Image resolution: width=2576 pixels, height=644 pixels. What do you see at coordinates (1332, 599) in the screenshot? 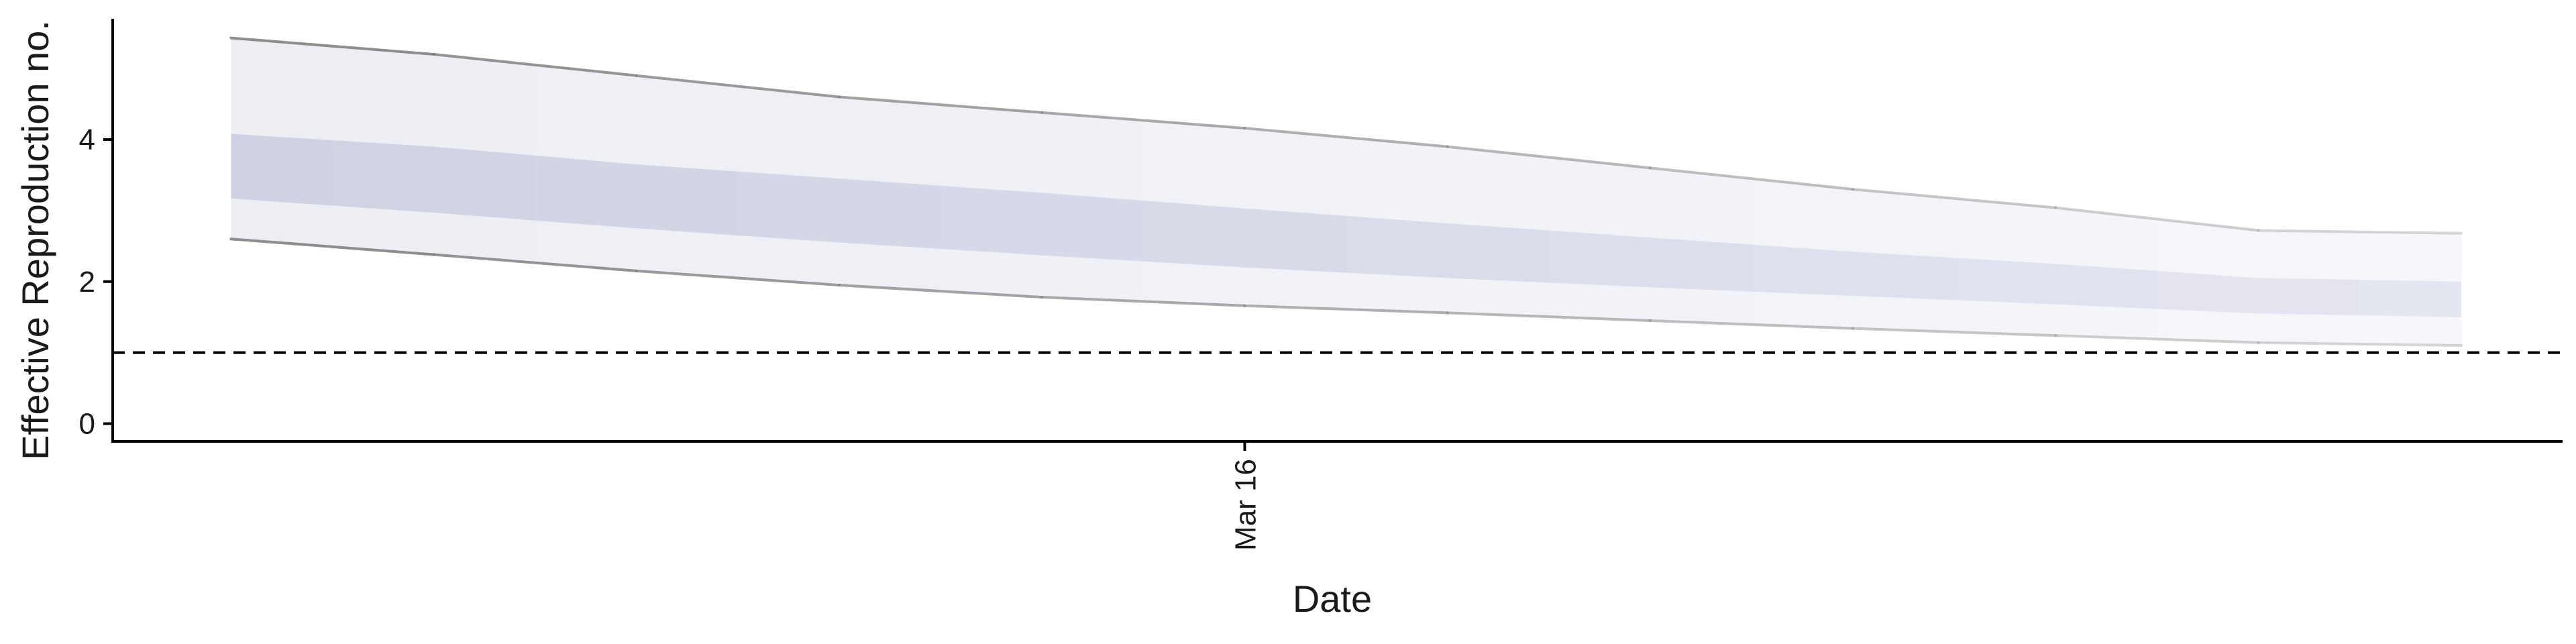
I see `x-axis-label: Date` at bounding box center [1332, 599].